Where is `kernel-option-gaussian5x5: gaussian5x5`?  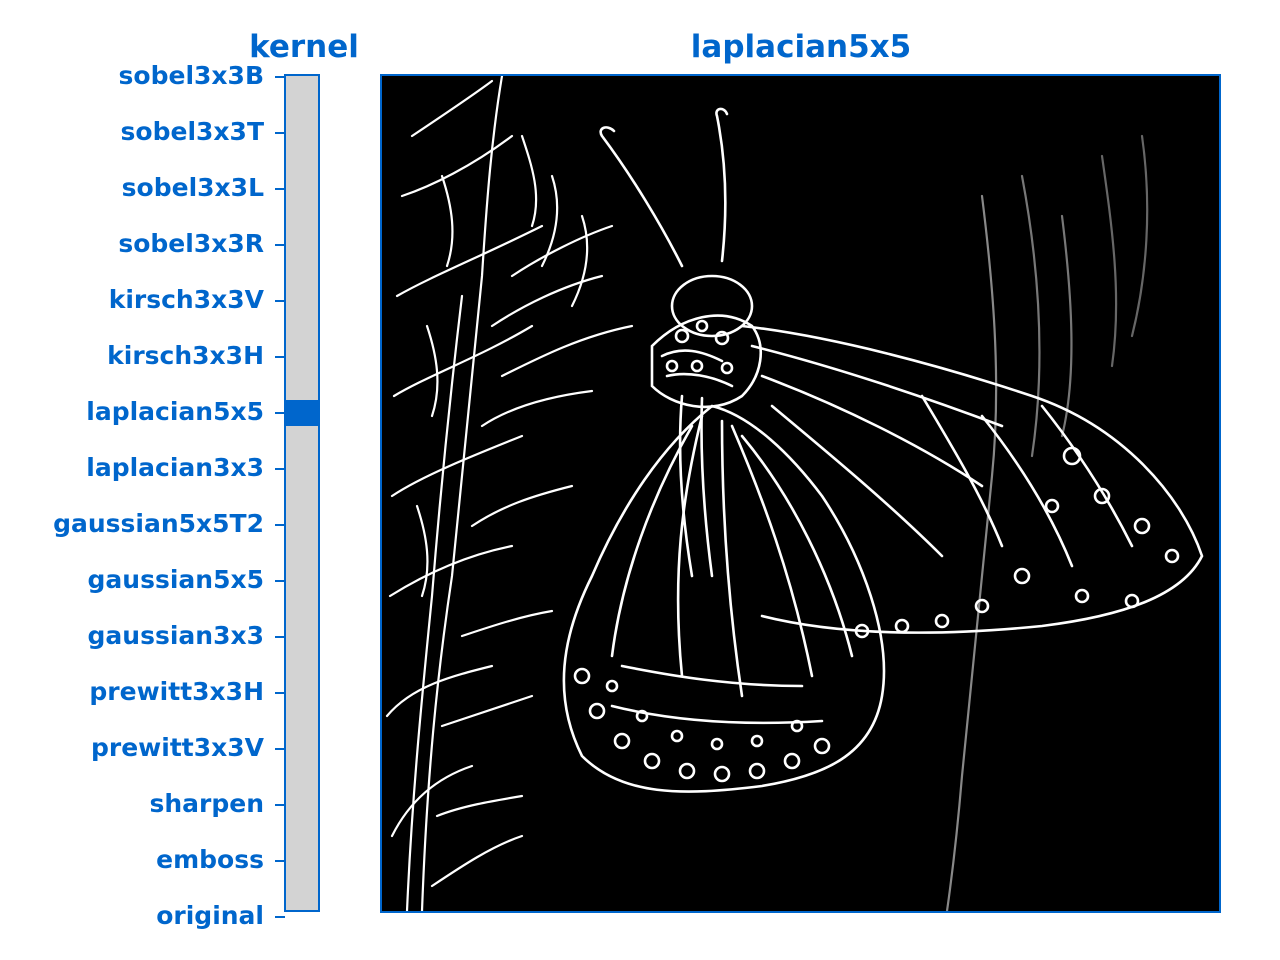
kernel-option-gaussian5x5: gaussian5x5 is located at coordinates (175, 579).